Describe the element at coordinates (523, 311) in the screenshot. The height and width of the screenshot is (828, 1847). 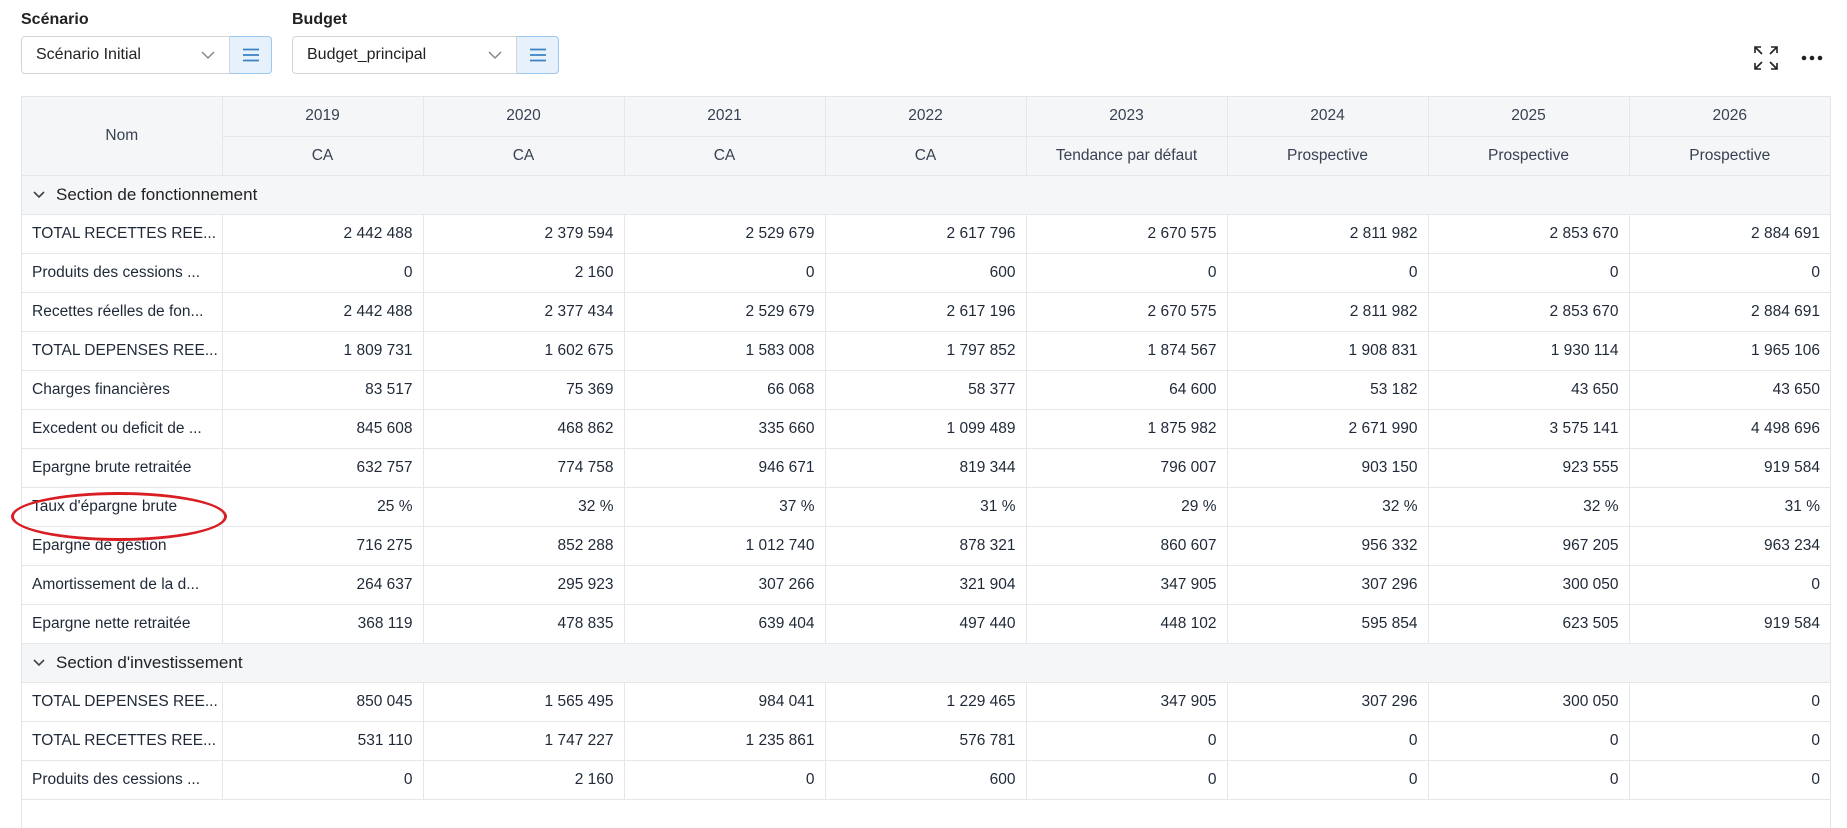
I see `value-cell: 2 377 434` at that location.